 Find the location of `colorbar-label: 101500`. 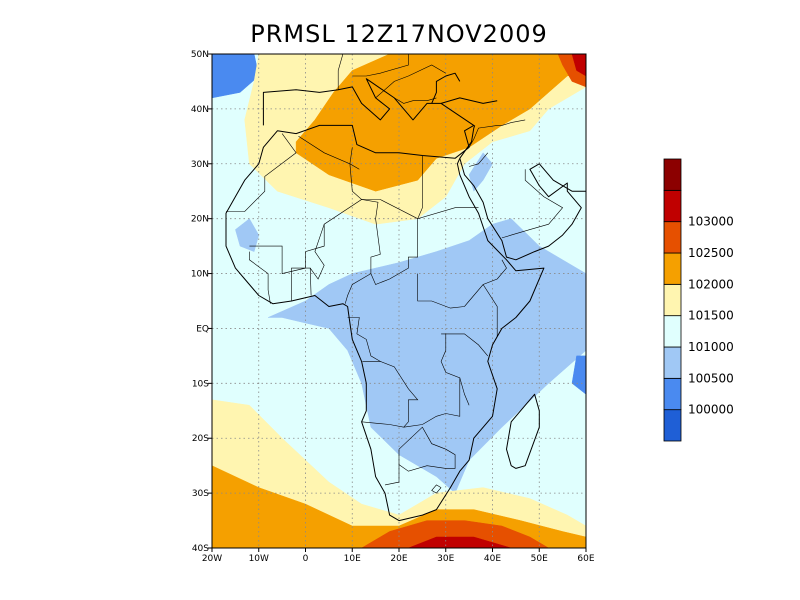

colorbar-label: 101500 is located at coordinates (711, 316).